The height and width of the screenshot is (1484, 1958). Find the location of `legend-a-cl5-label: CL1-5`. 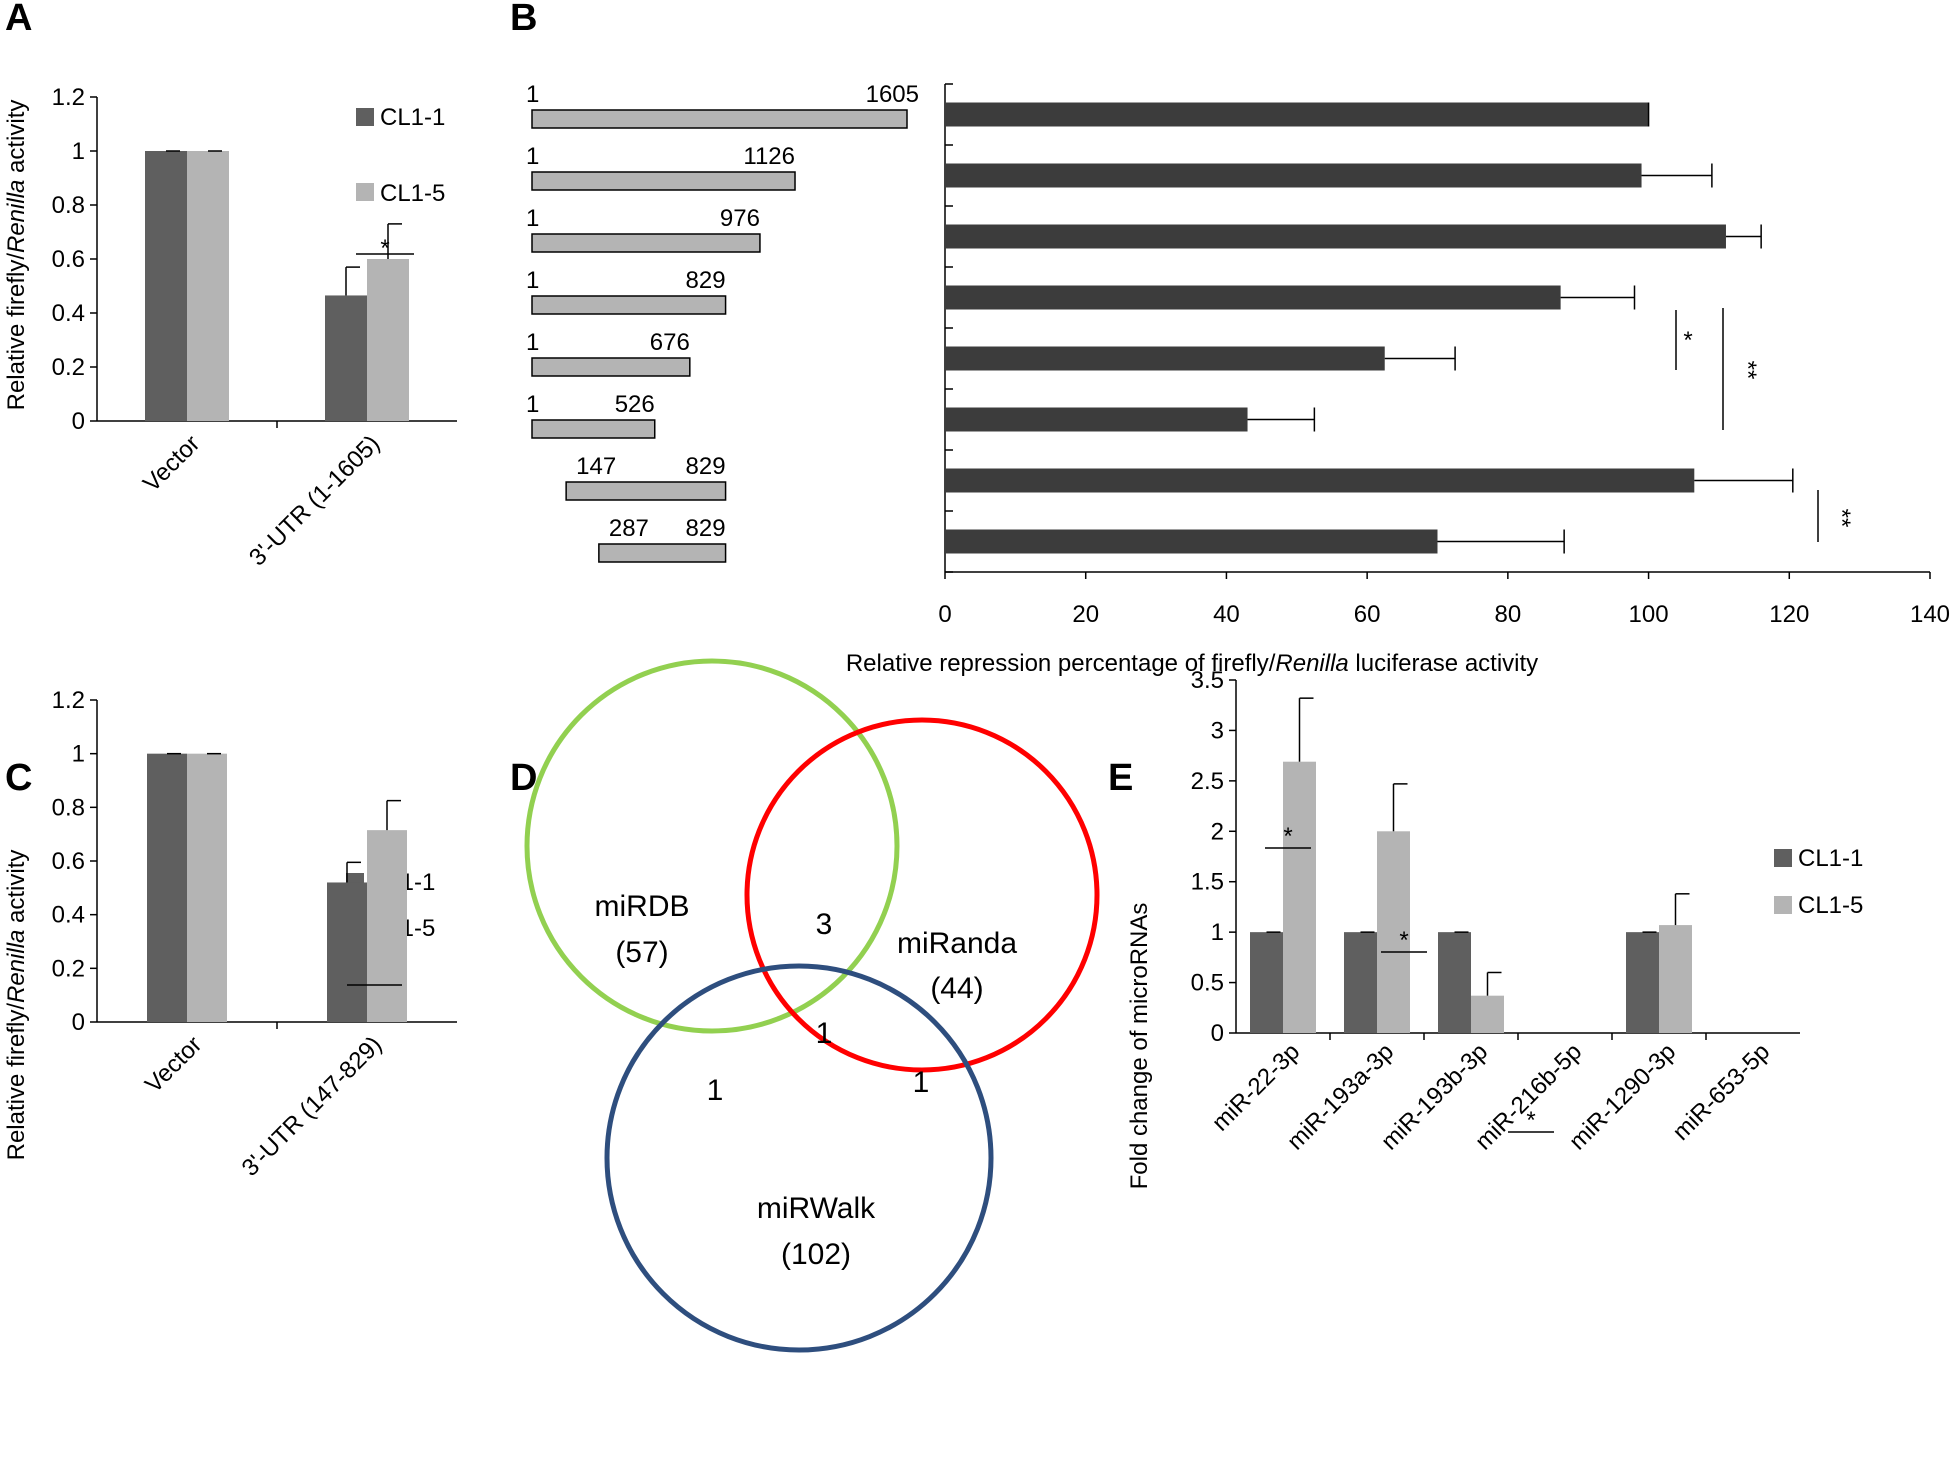

legend-a-cl5-label: CL1-5 is located at coordinates (412, 193).